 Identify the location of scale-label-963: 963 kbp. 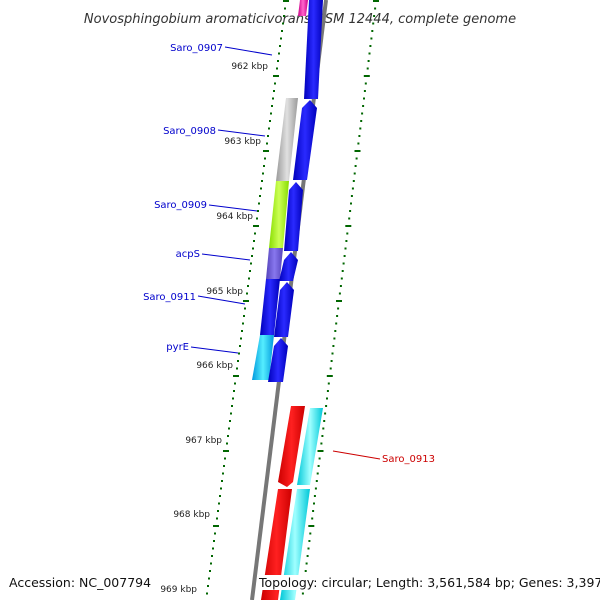
(242, 142).